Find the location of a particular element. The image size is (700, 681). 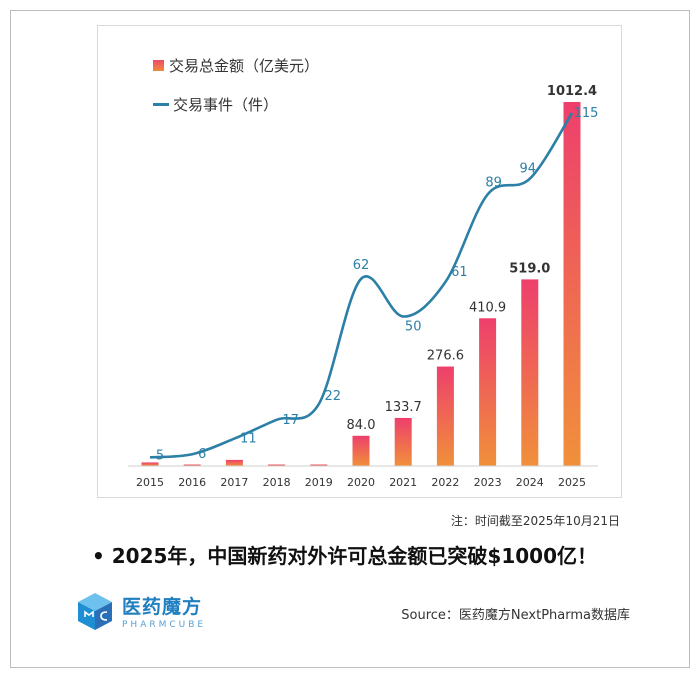

legend-bar-item: 交易总金额（亿美元） is located at coordinates (236, 65).